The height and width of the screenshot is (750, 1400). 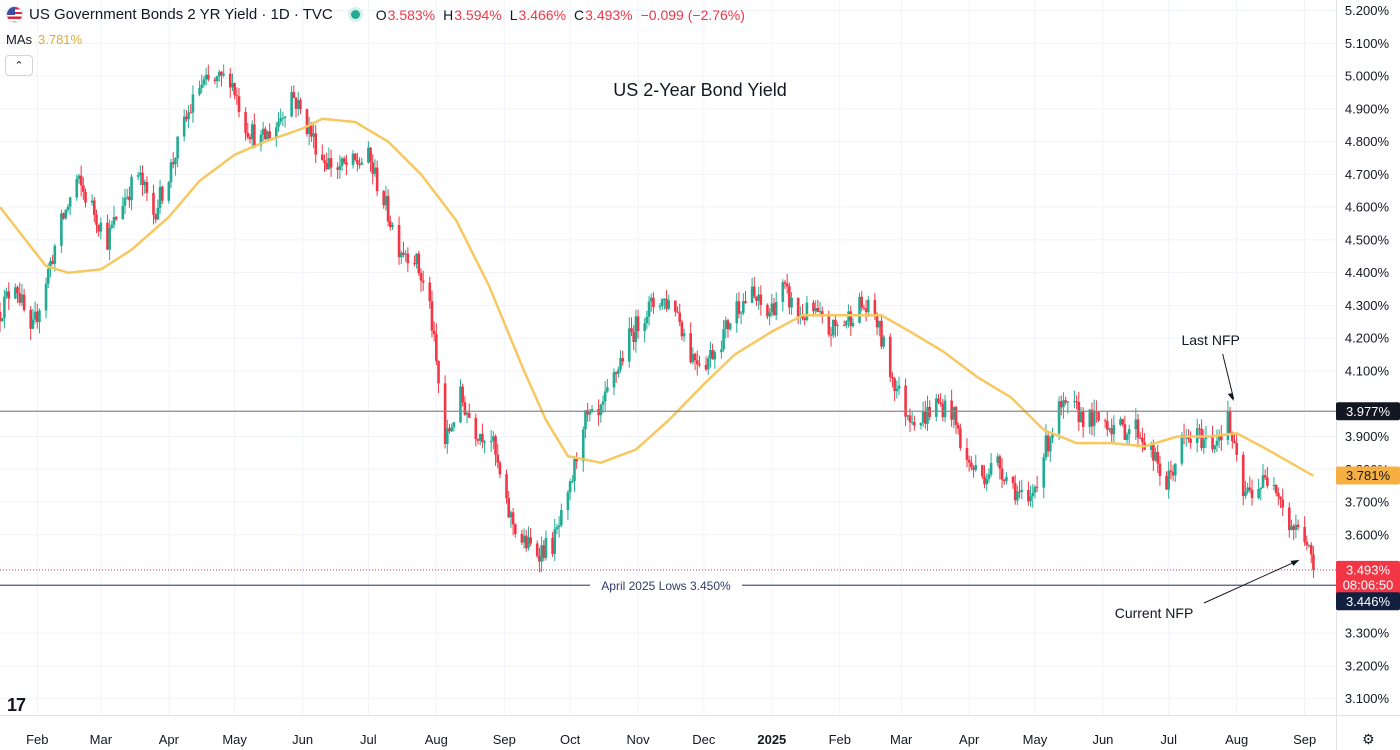 What do you see at coordinates (1295, 562) in the screenshot?
I see `arrowhead-current-nfp` at bounding box center [1295, 562].